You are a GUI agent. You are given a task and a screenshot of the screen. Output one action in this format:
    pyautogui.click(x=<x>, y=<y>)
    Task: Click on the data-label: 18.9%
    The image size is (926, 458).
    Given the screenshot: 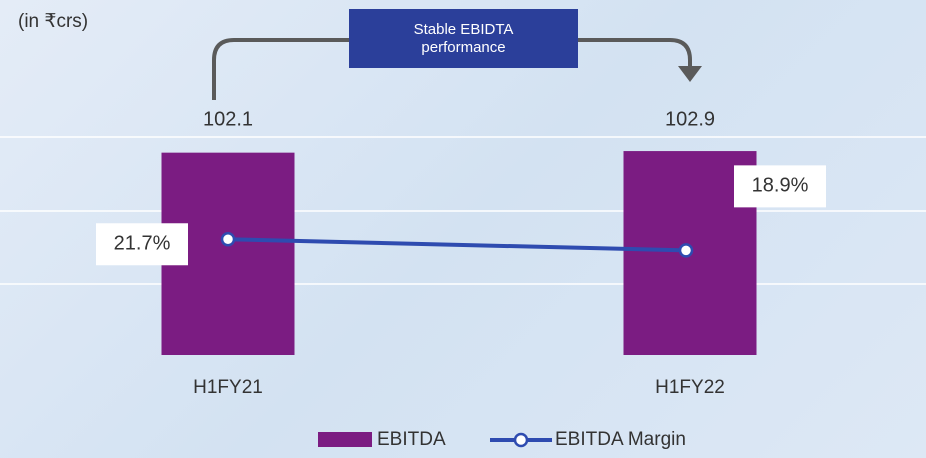 What is the action you would take?
    pyautogui.click(x=780, y=186)
    